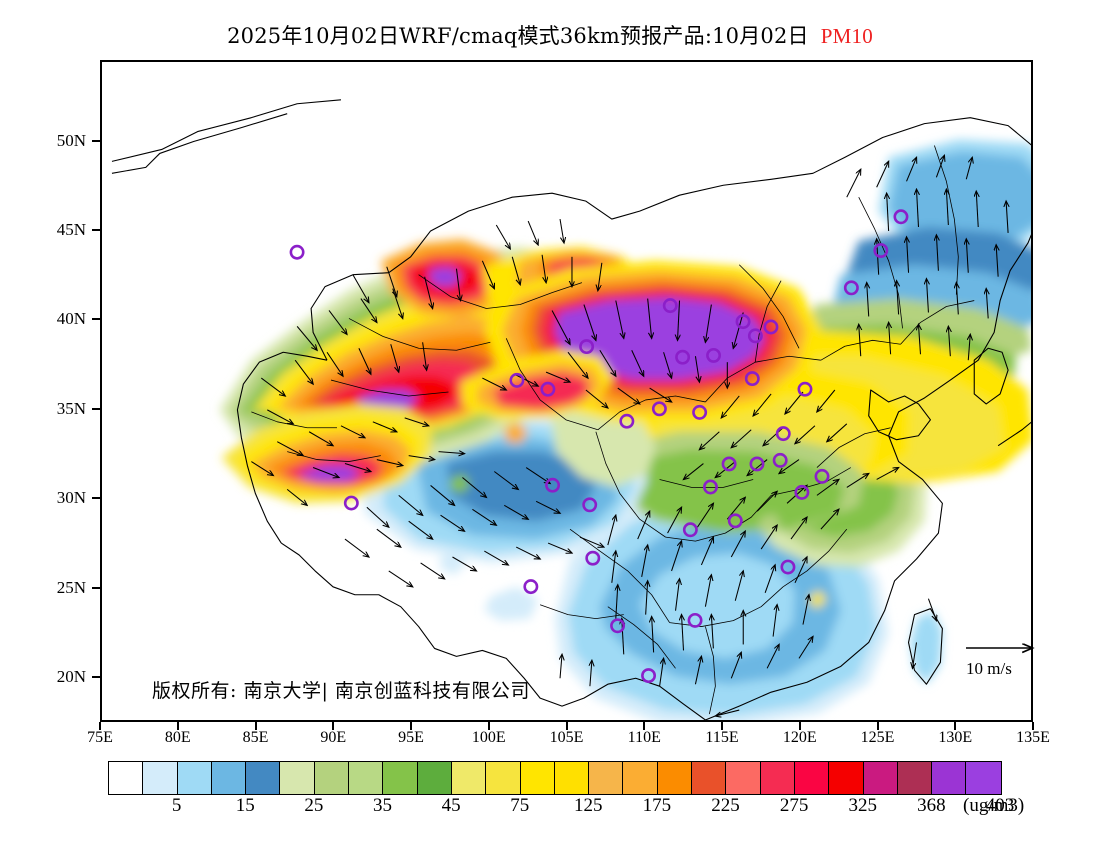  Describe the element at coordinates (550, 35) in the screenshot. I see `page-title: 2025年10月02日WRF/cmaq模式36km预报产品:10月02日 PM10` at that location.